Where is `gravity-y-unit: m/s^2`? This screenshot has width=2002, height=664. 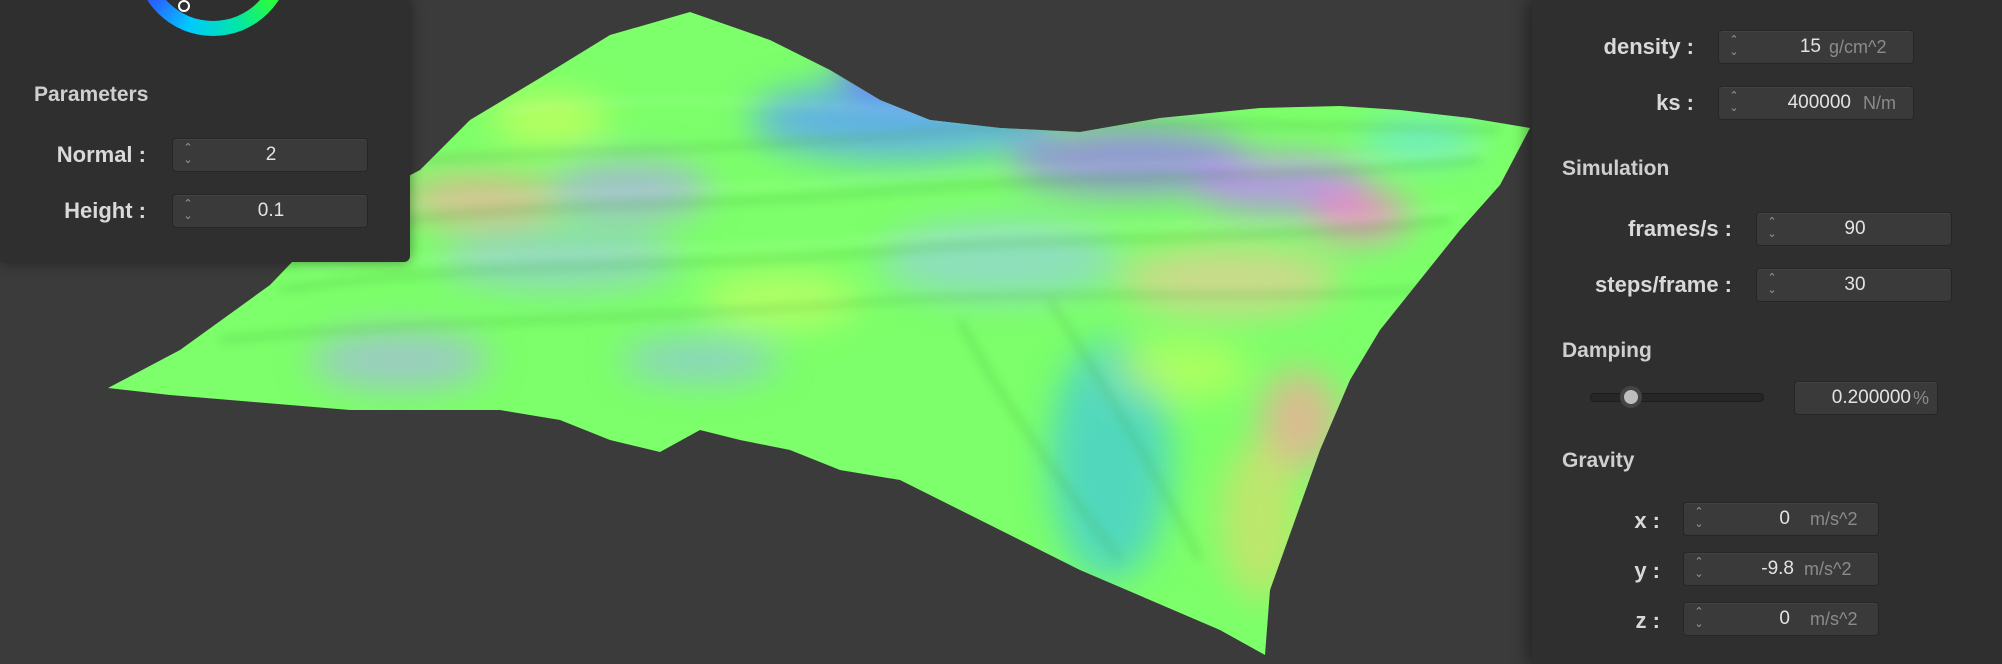 gravity-y-unit: m/s^2 is located at coordinates (1828, 569).